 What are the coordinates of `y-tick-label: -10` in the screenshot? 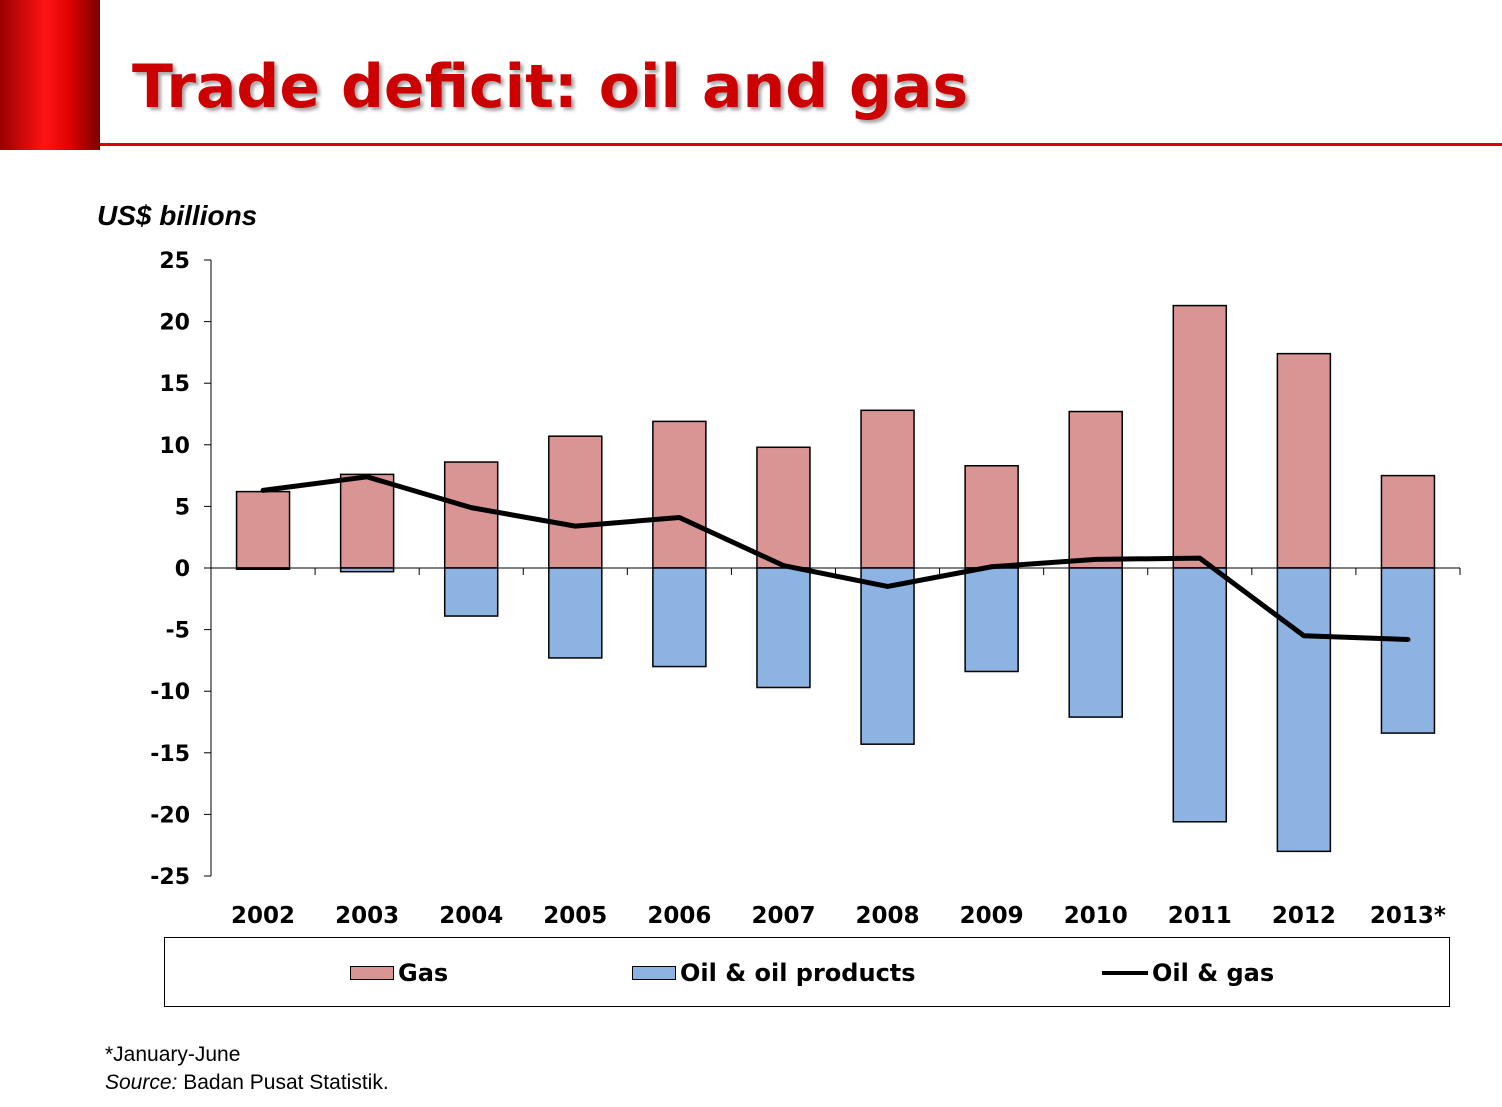 It's located at (170, 692).